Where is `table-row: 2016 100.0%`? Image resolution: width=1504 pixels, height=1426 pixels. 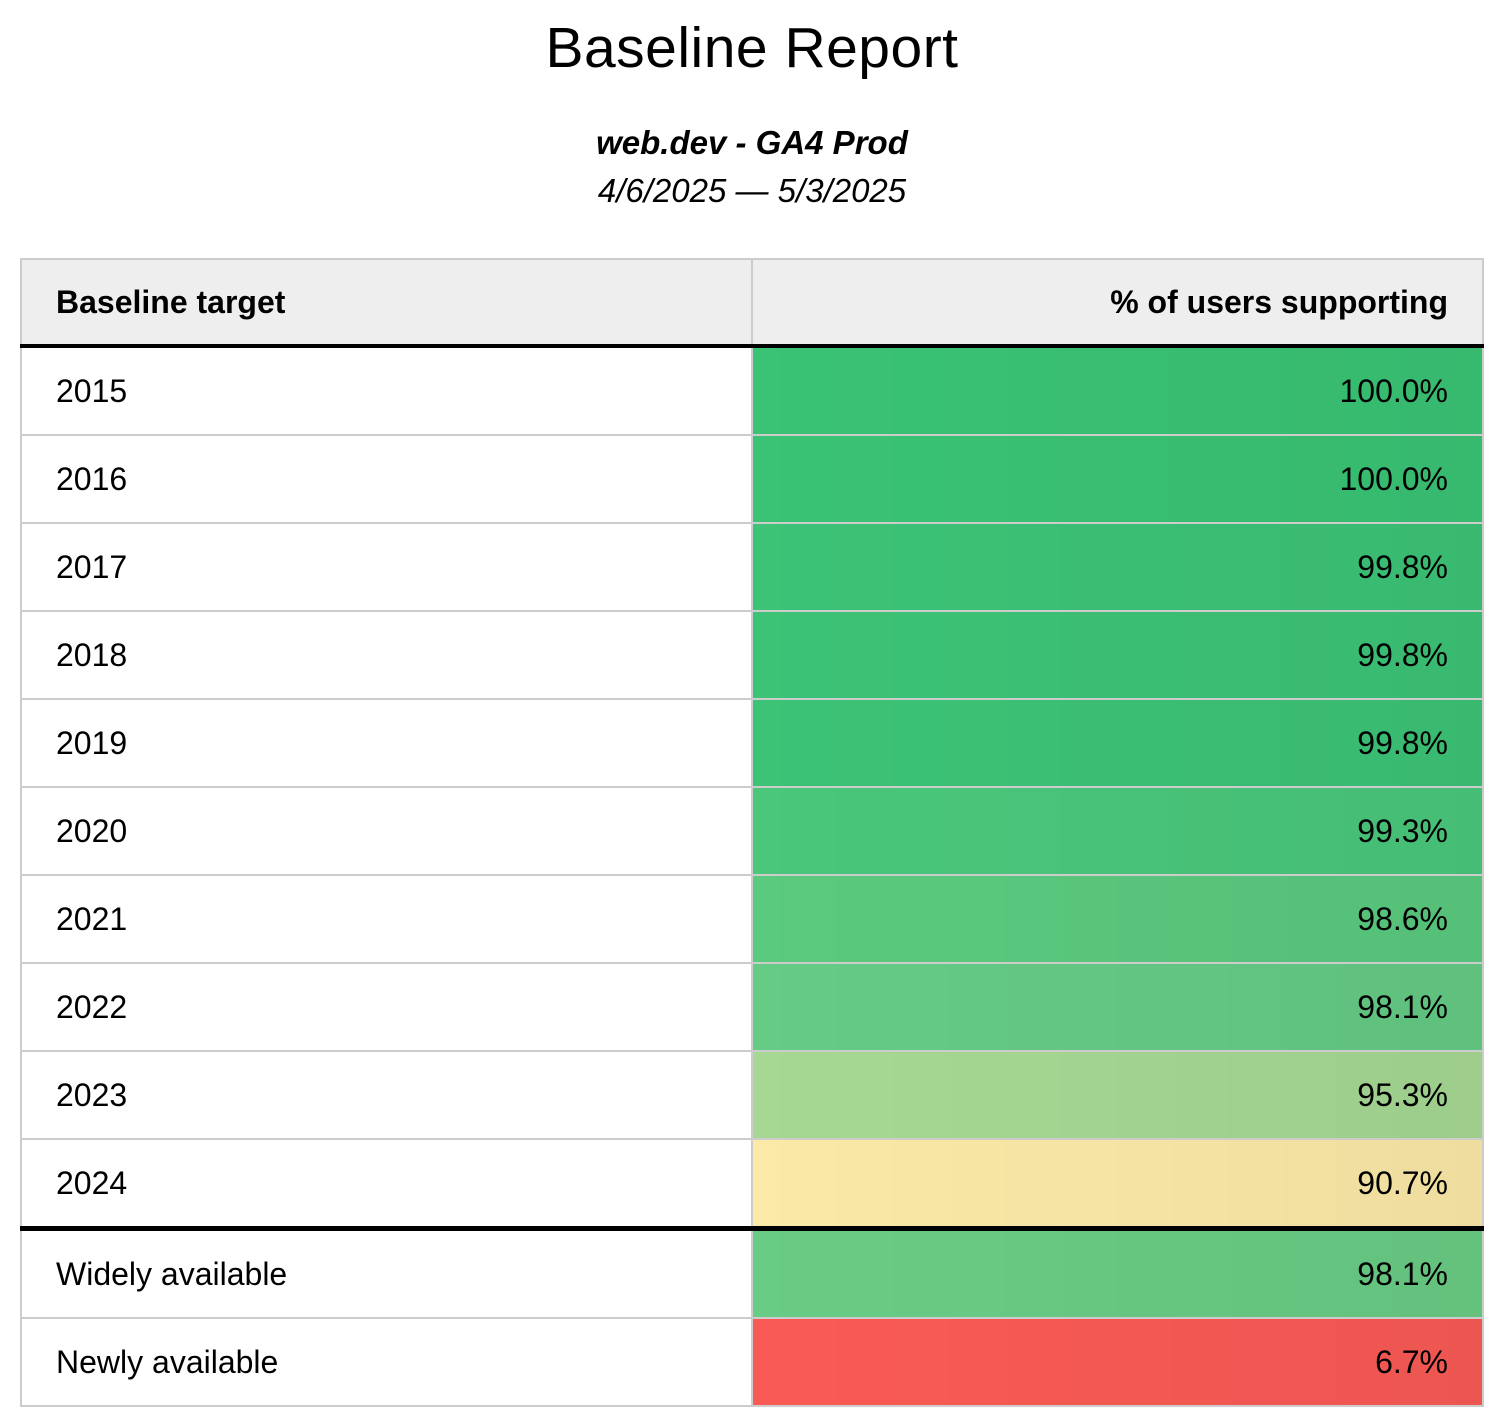
table-row: 2016 100.0% is located at coordinates (752, 479).